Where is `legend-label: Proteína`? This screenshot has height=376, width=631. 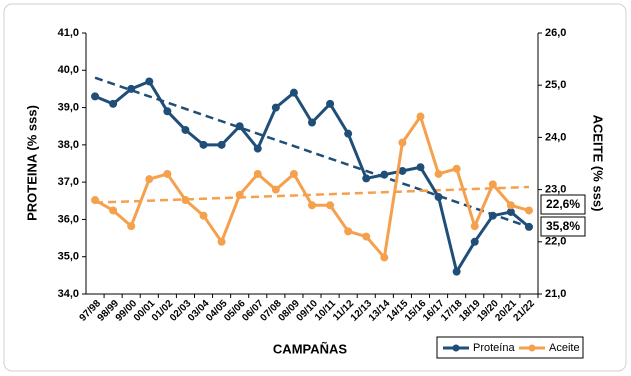 legend-label: Proteína is located at coordinates (494, 348).